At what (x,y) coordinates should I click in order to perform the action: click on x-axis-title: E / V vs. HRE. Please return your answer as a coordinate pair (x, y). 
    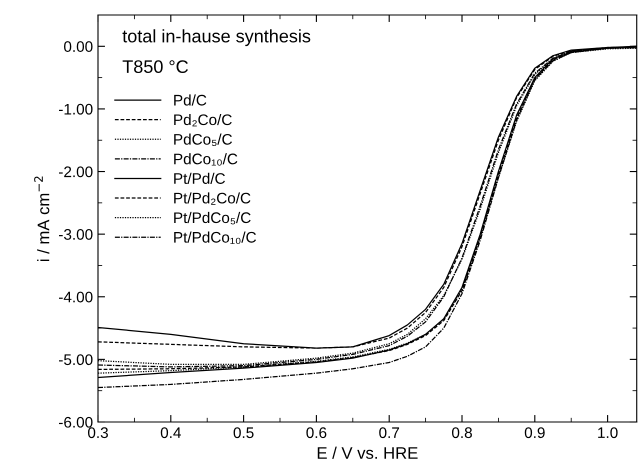
    Looking at the image, I should click on (368, 452).